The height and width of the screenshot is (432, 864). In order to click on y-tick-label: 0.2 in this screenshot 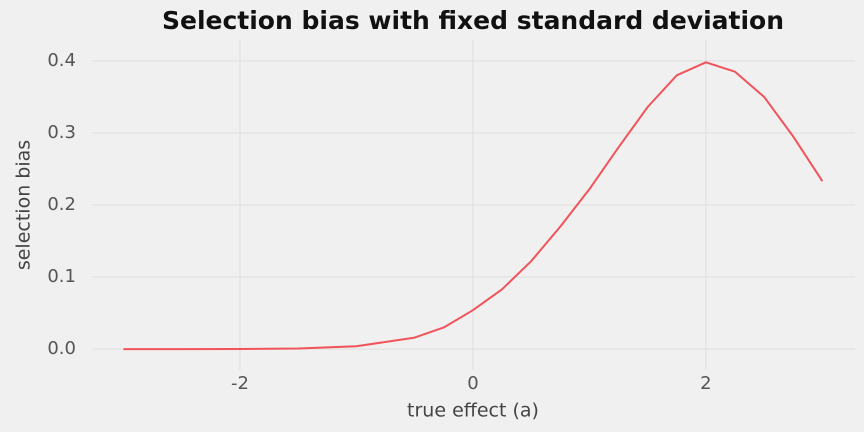, I will do `click(61, 204)`.